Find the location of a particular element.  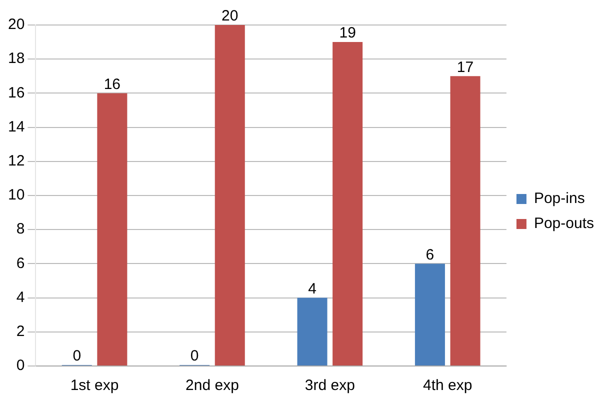

x-tick-label: 2nd exp is located at coordinates (212, 385).